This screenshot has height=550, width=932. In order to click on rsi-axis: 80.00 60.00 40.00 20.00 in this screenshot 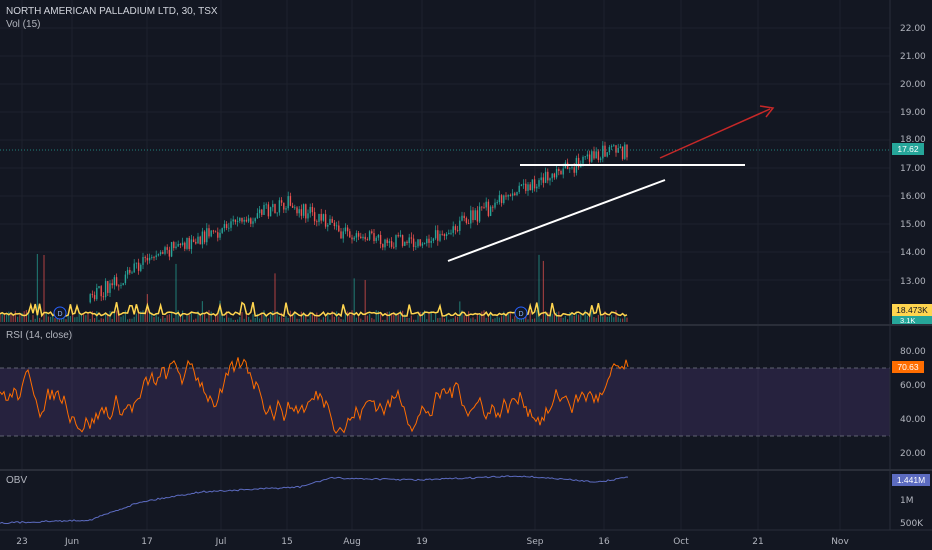, I will do `click(913, 403)`.